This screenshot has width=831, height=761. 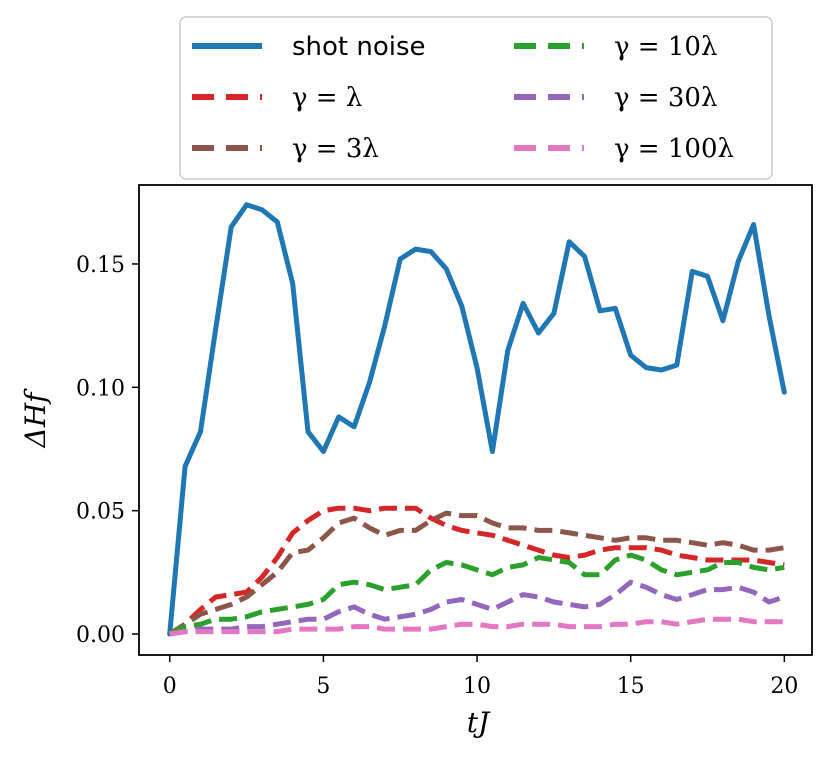 I want to click on y-tick-label: 0.00, so click(x=100, y=635).